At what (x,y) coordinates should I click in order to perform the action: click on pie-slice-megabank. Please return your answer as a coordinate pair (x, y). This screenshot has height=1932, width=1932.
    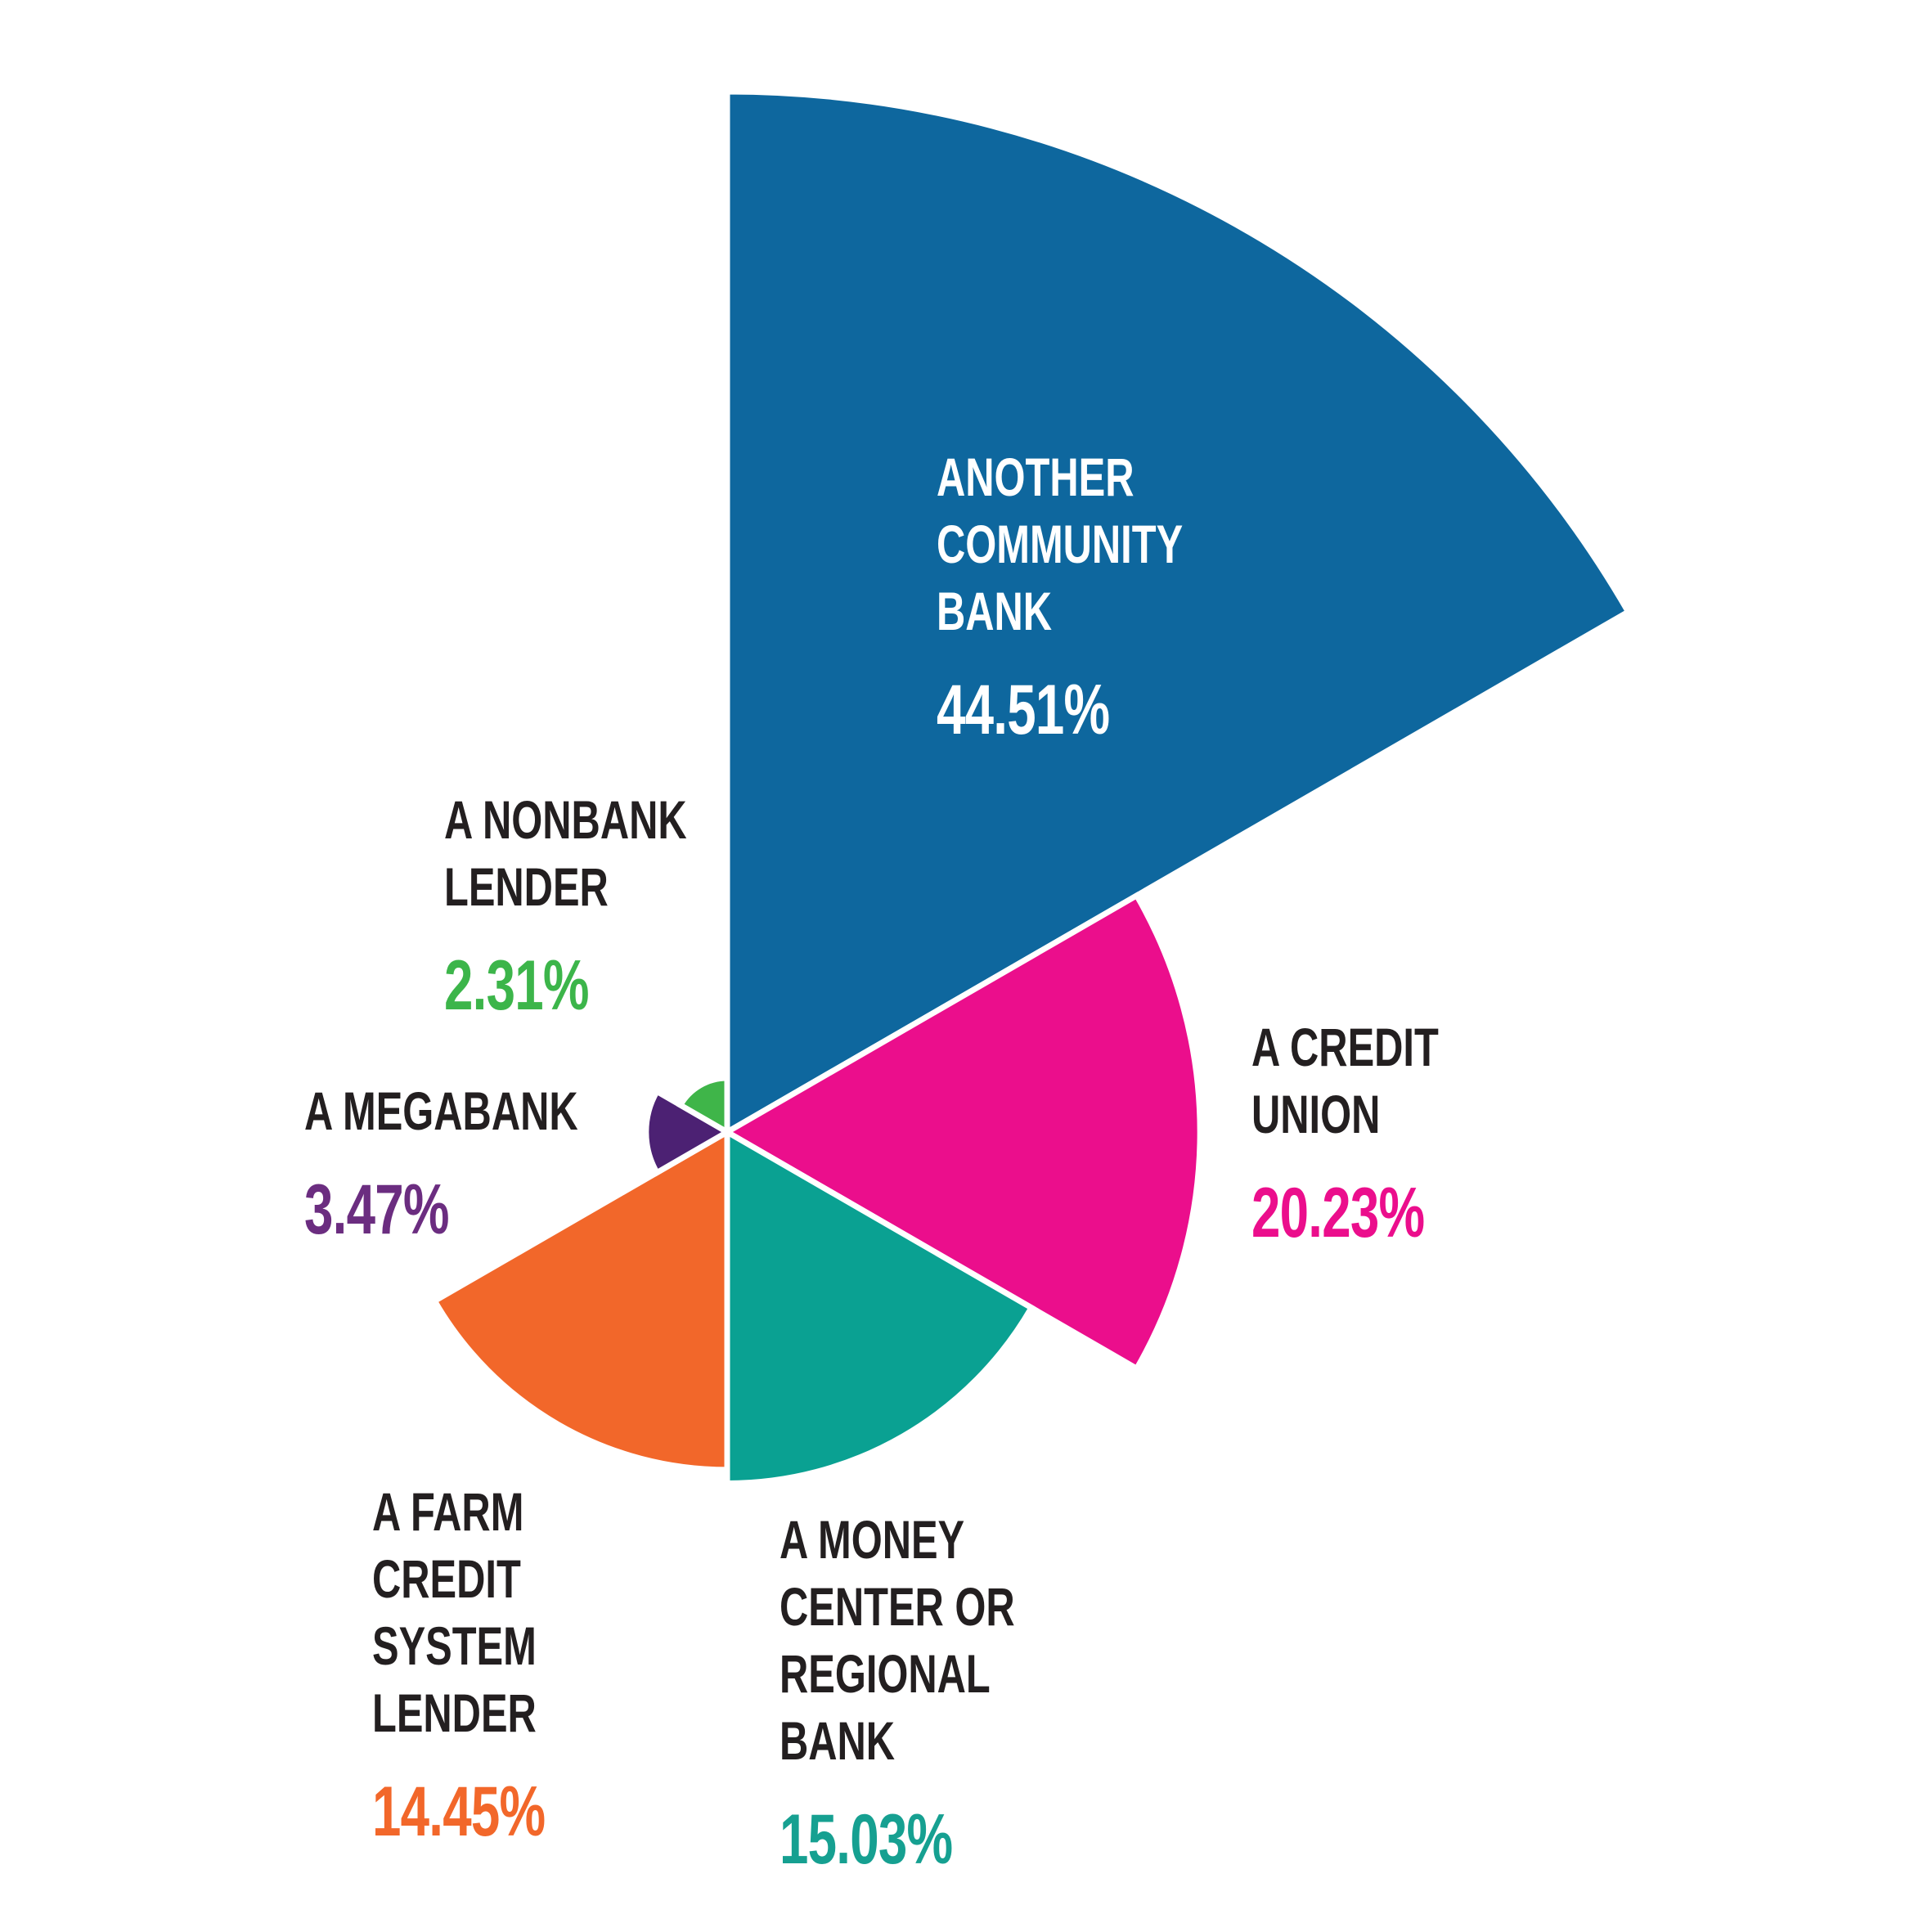
    Looking at the image, I should click on (688, 1132).